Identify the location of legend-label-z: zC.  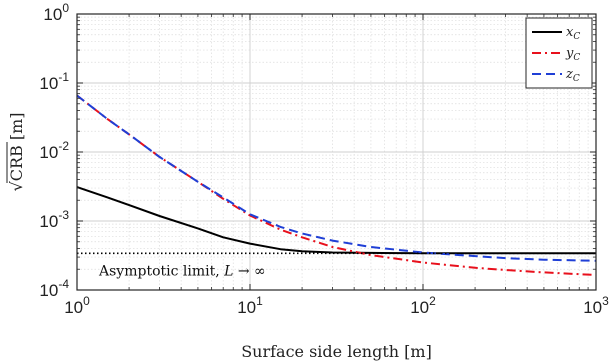
(572, 75).